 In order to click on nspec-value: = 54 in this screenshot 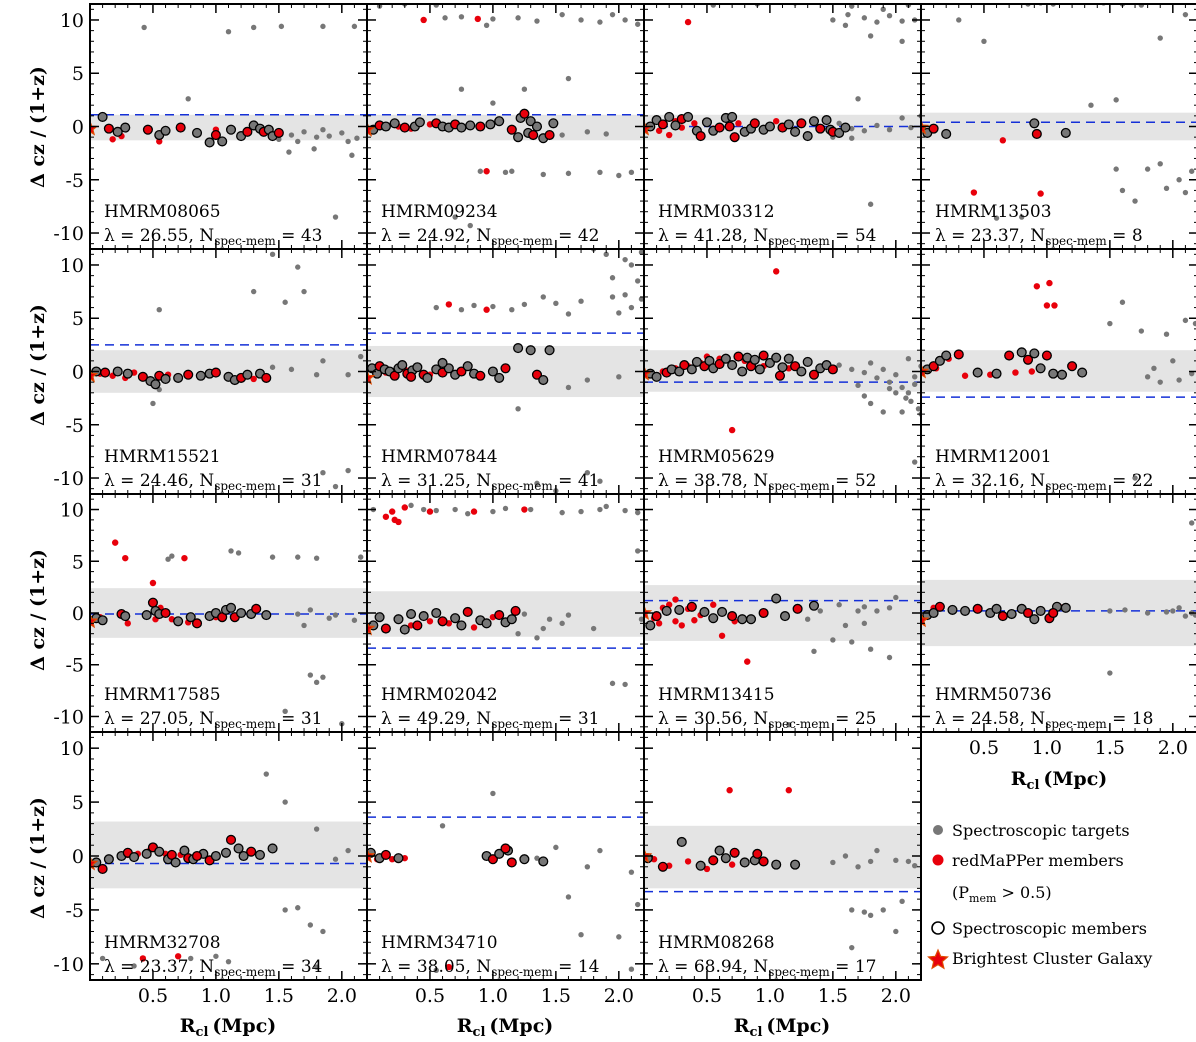, I will do `click(853, 236)`.